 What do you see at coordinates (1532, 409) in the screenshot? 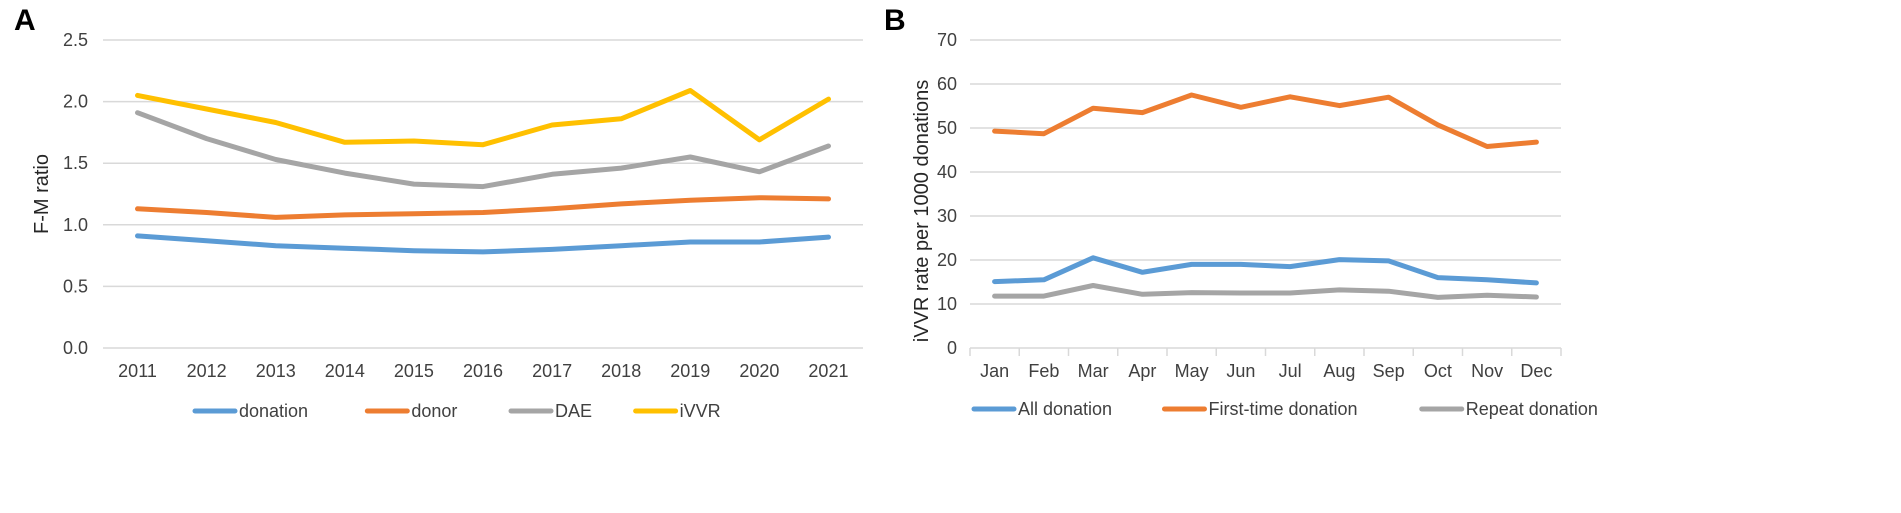
I see `legend-label: Repeat donation` at bounding box center [1532, 409].